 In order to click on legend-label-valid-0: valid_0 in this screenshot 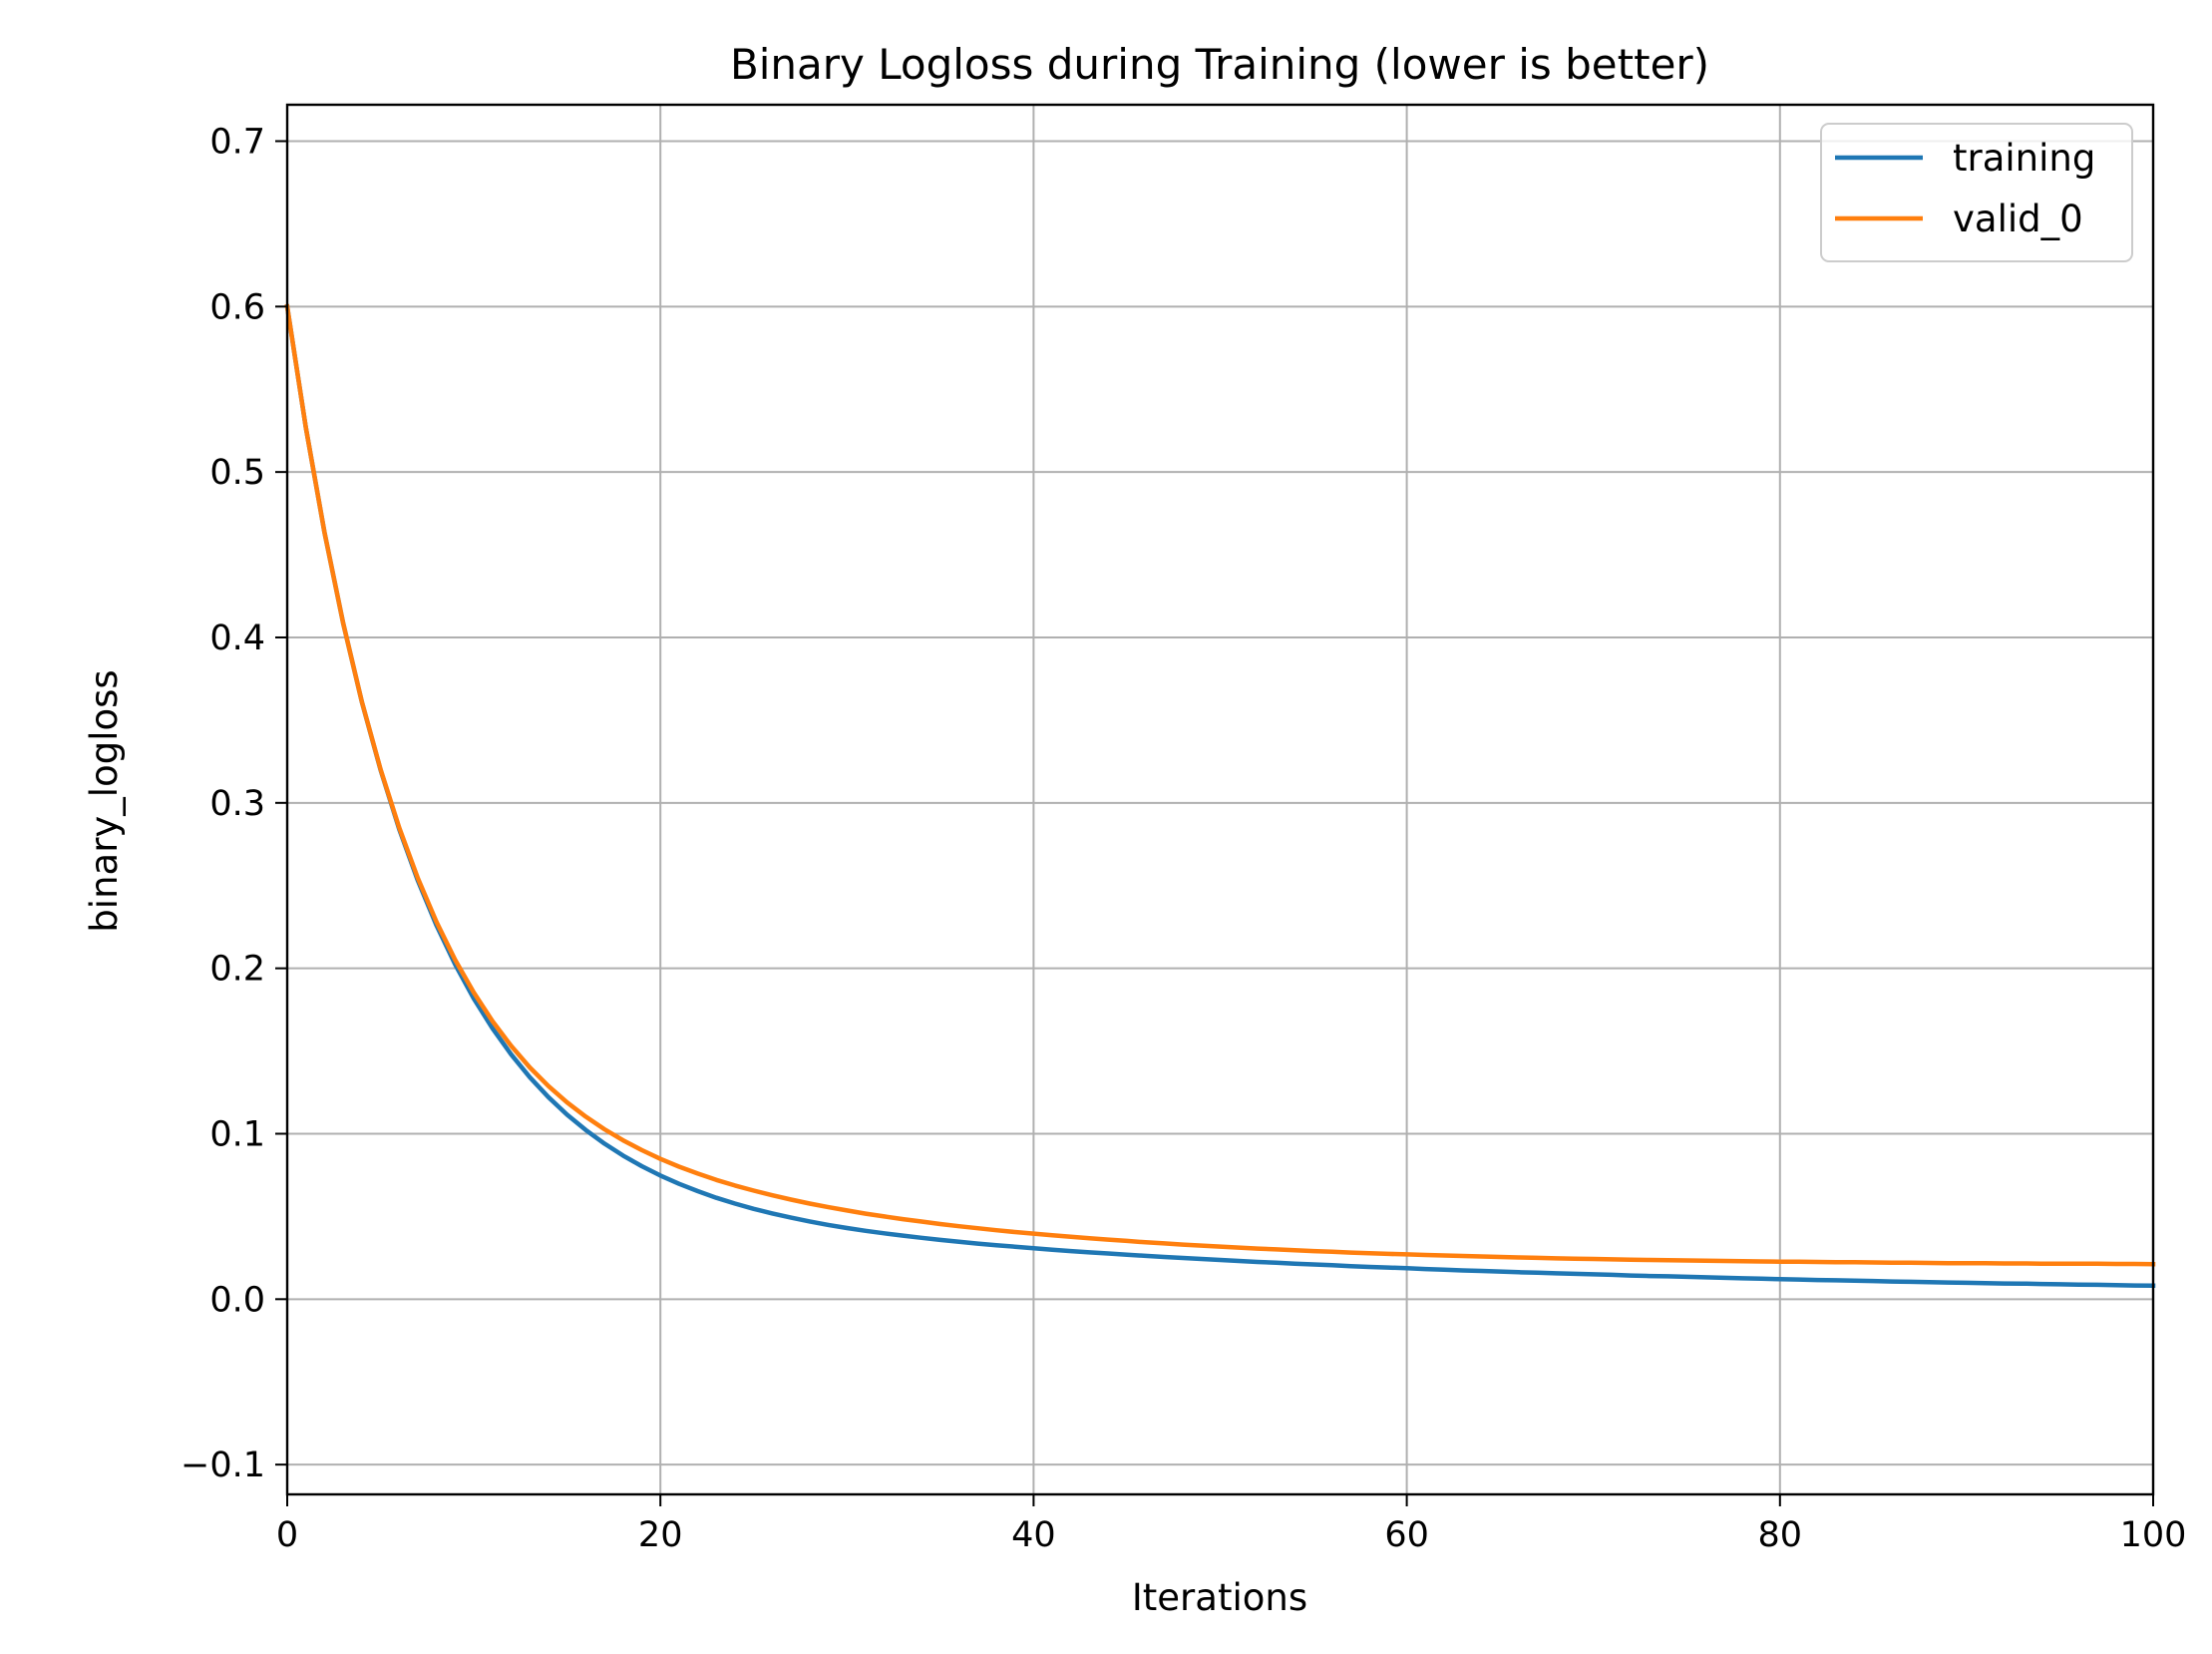, I will do `click(2018, 219)`.